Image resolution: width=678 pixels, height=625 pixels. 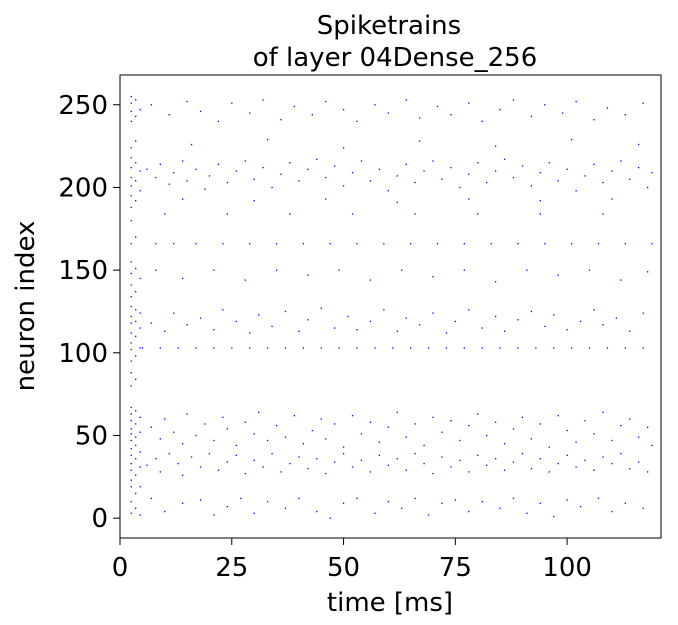 I want to click on y-tick-label: 250, so click(x=83, y=106).